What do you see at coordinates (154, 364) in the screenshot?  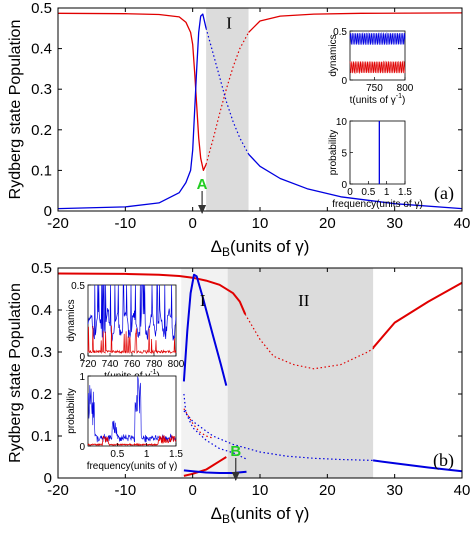 I see `inset-x-tick-label: 780` at bounding box center [154, 364].